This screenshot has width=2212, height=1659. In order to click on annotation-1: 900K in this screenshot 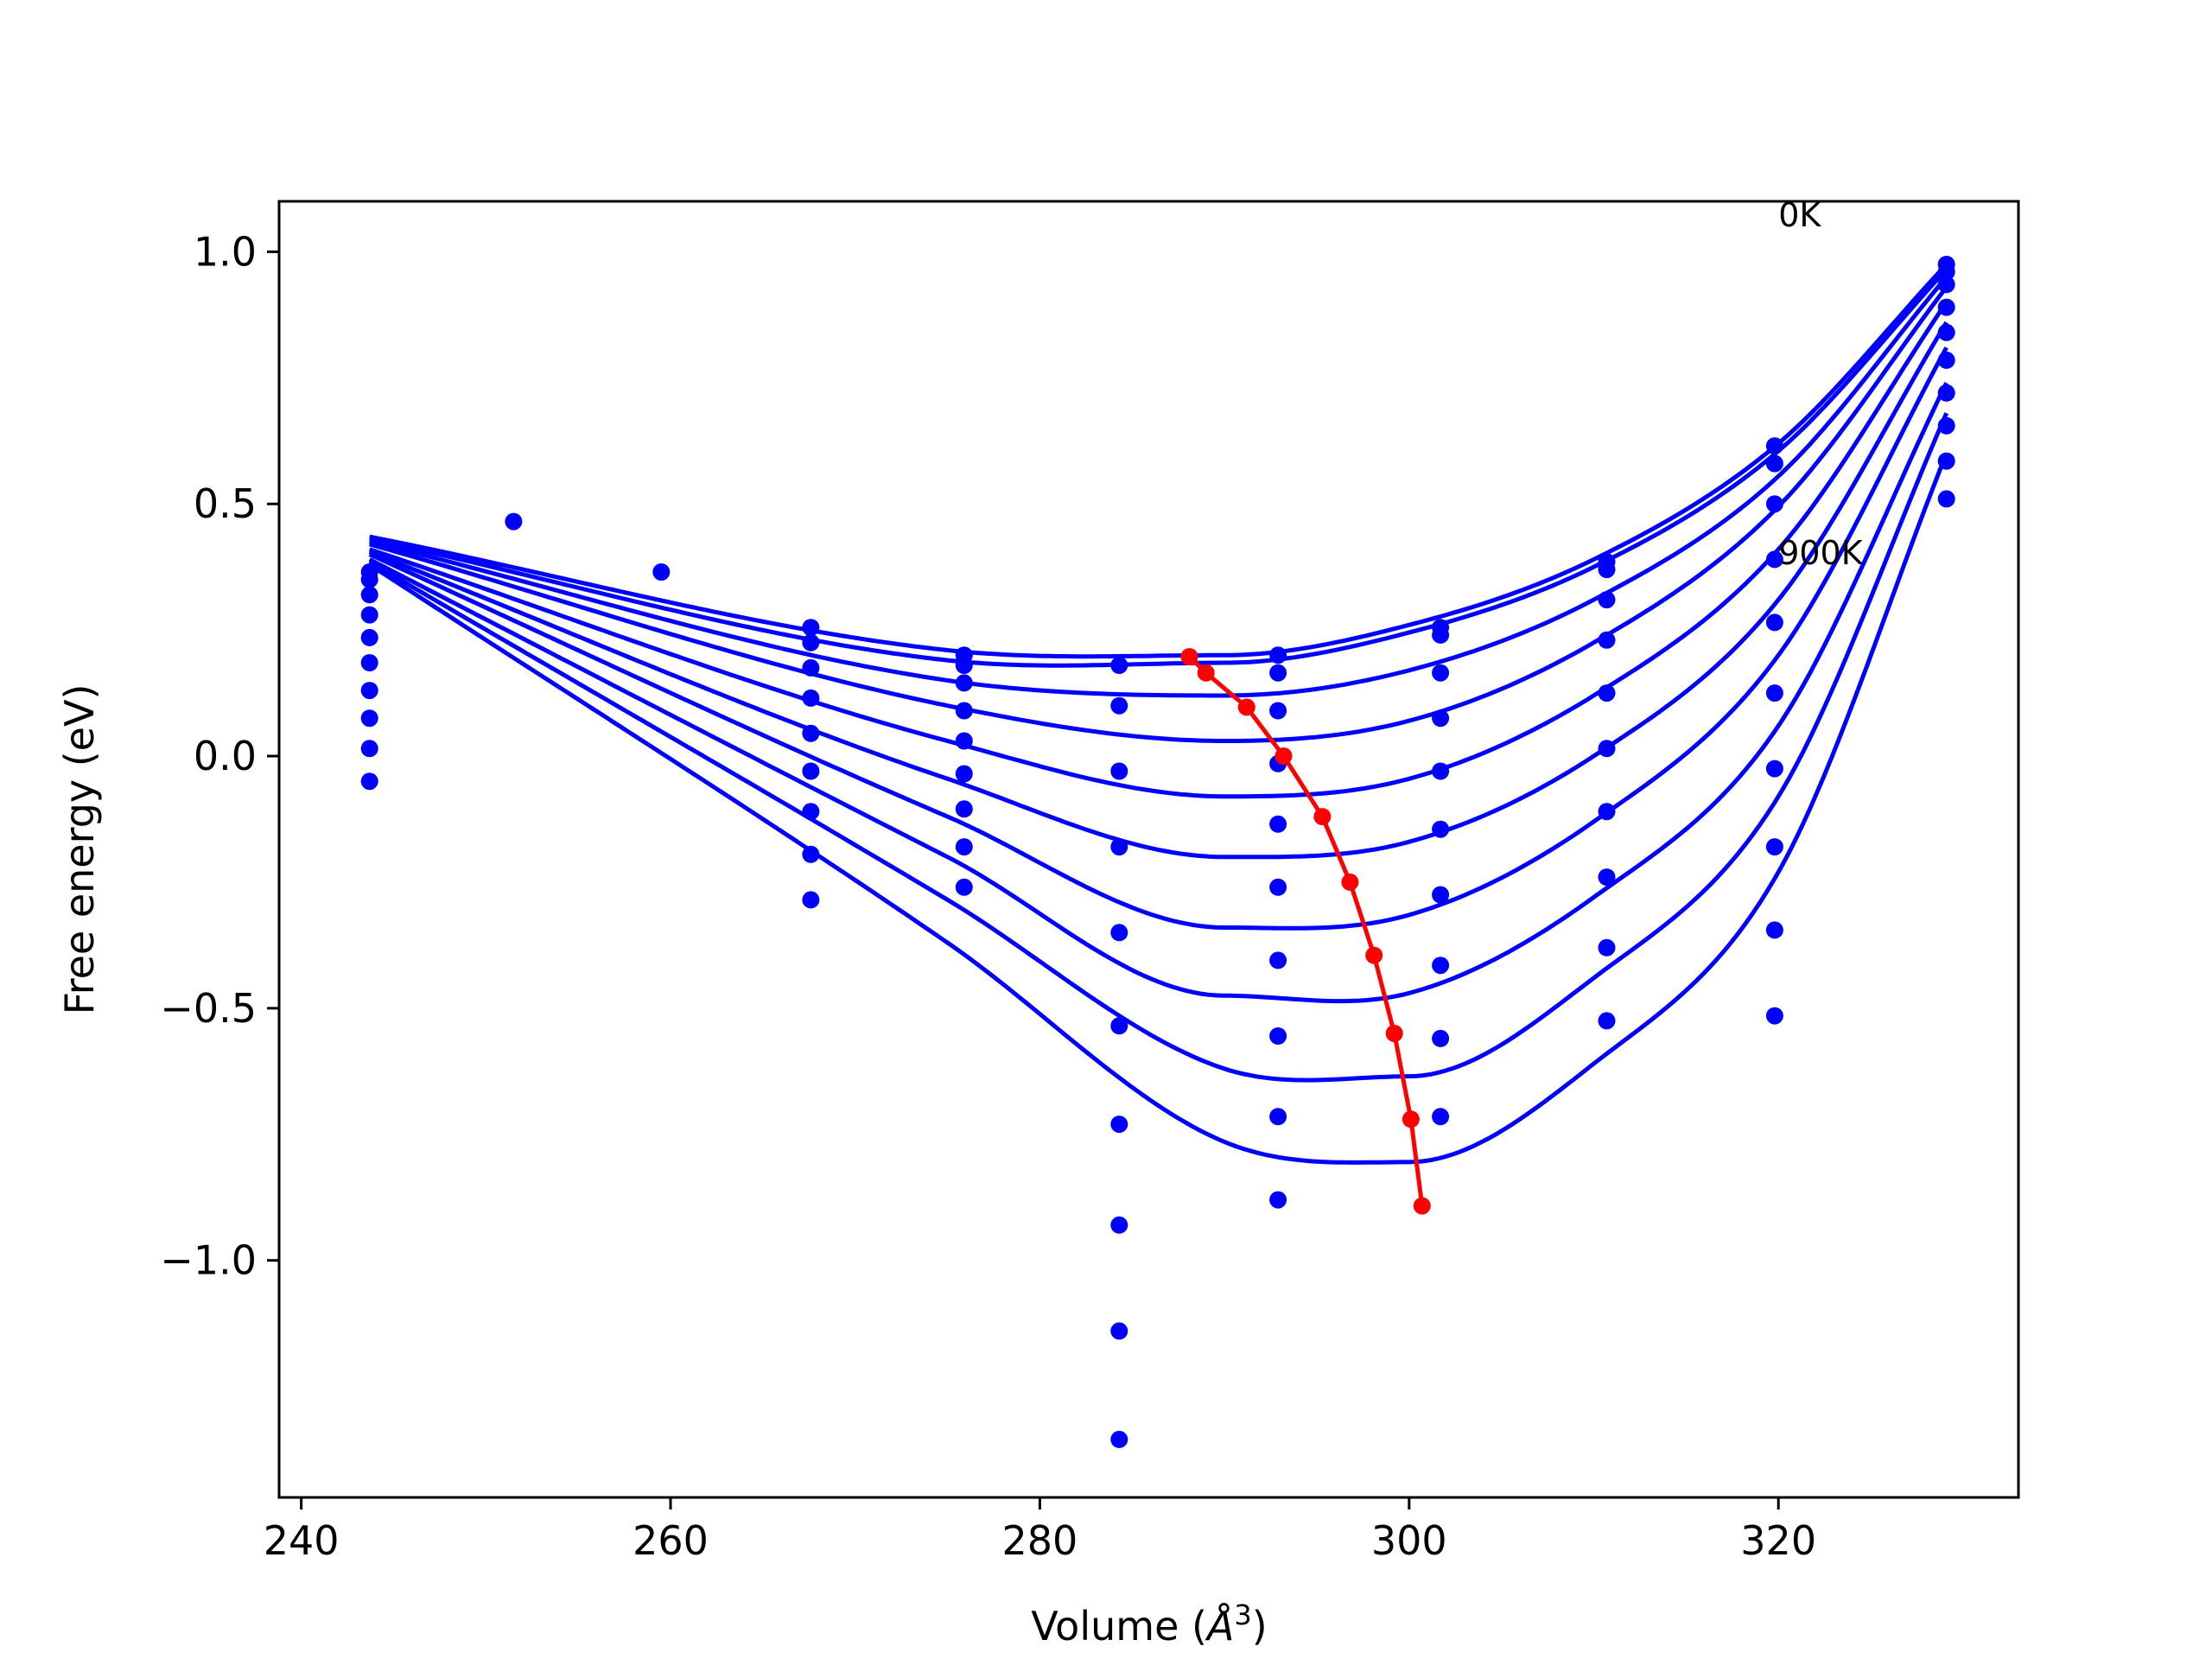, I will do `click(1821, 553)`.